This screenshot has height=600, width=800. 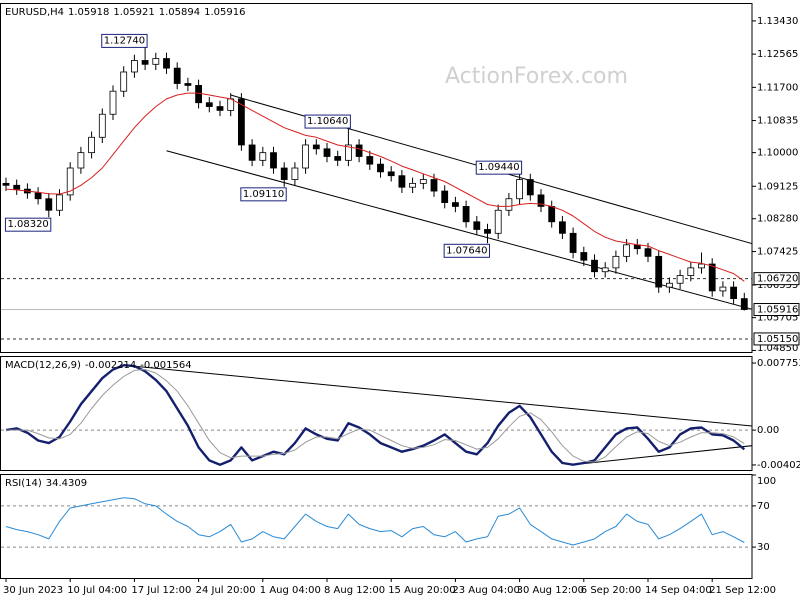 I want to click on indicator-name: MACD(12,26,9), so click(x=43, y=365).